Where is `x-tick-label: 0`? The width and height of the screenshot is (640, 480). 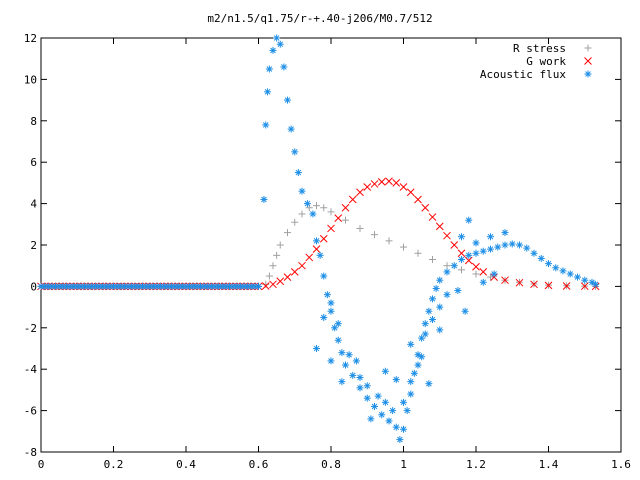 x-tick-label: 0 is located at coordinates (41, 464).